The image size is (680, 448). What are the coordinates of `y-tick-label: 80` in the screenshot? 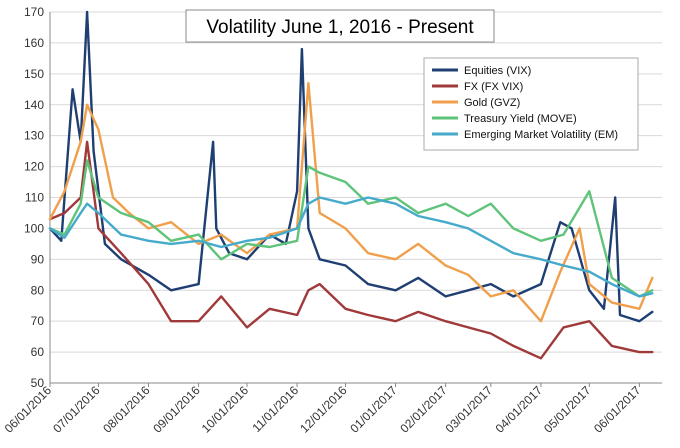 It's located at (38, 290).